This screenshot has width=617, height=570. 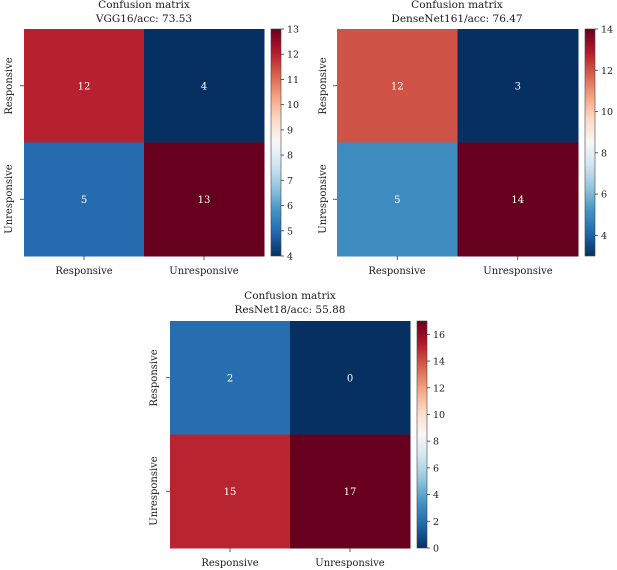 I want to click on colorbar-tick-label: 0, so click(x=436, y=549).